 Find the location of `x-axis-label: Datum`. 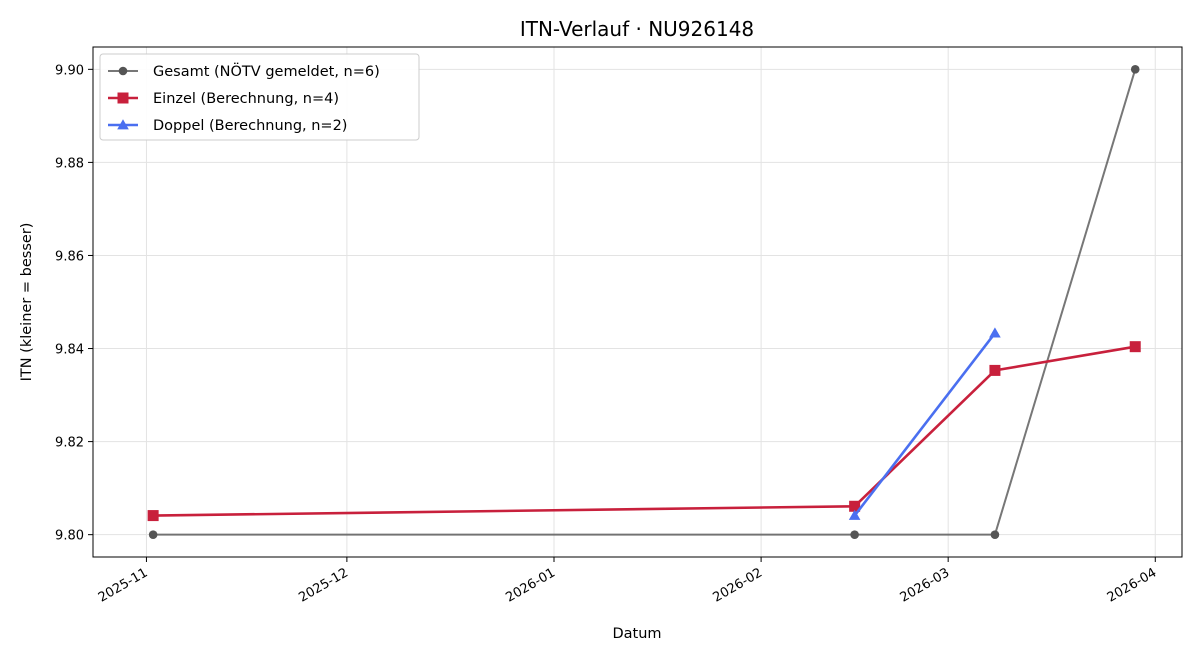

x-axis-label: Datum is located at coordinates (636, 634).